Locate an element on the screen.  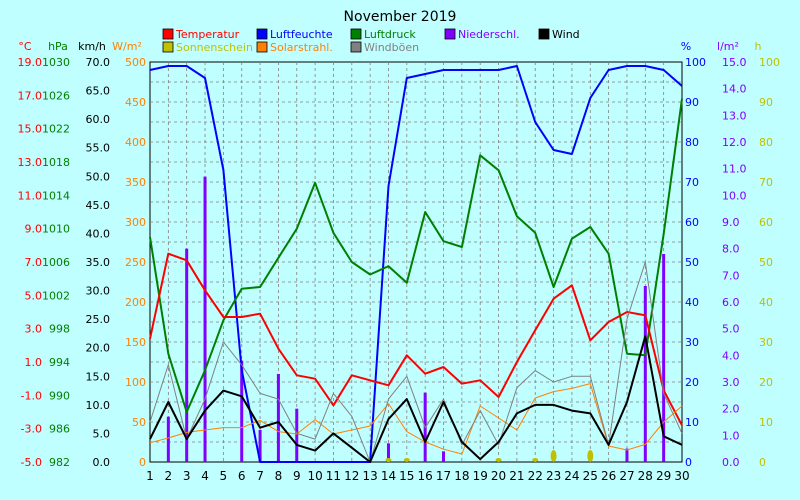
y-tick-label-sun: 0 is located at coordinates (762, 462).